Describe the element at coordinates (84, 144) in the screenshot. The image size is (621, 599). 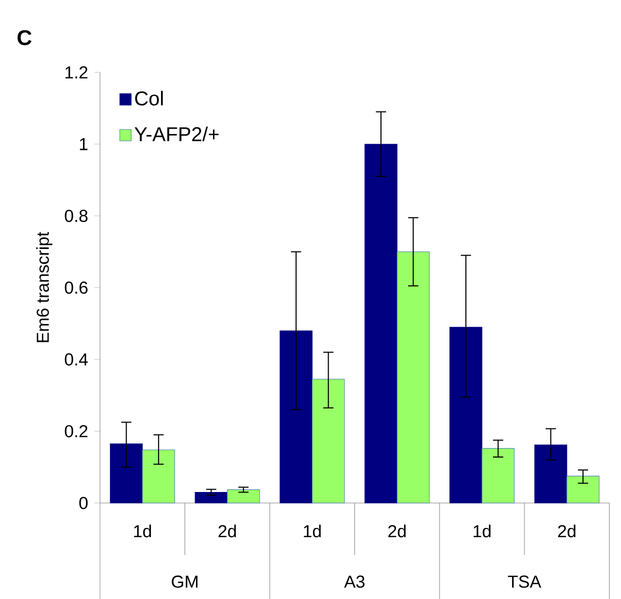
I see `y-tick-label: 1` at that location.